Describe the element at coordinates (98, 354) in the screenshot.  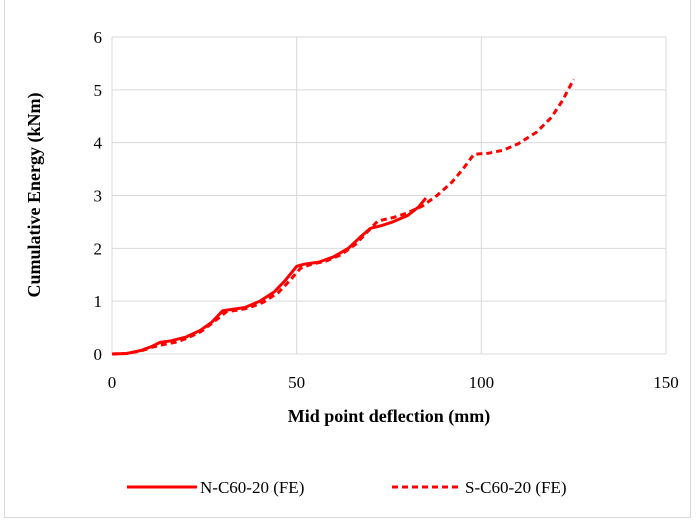
I see `y-tick-label: 0` at that location.